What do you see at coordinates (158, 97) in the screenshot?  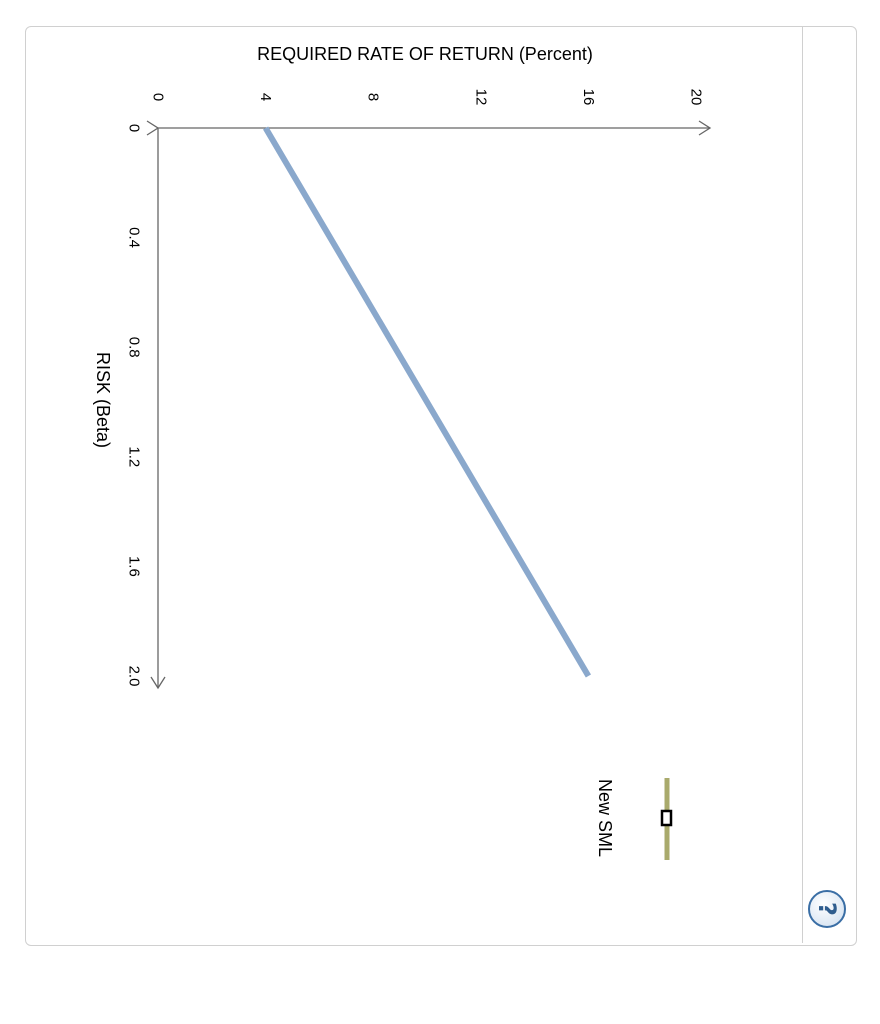 I see `return-tick-label: 0` at bounding box center [158, 97].